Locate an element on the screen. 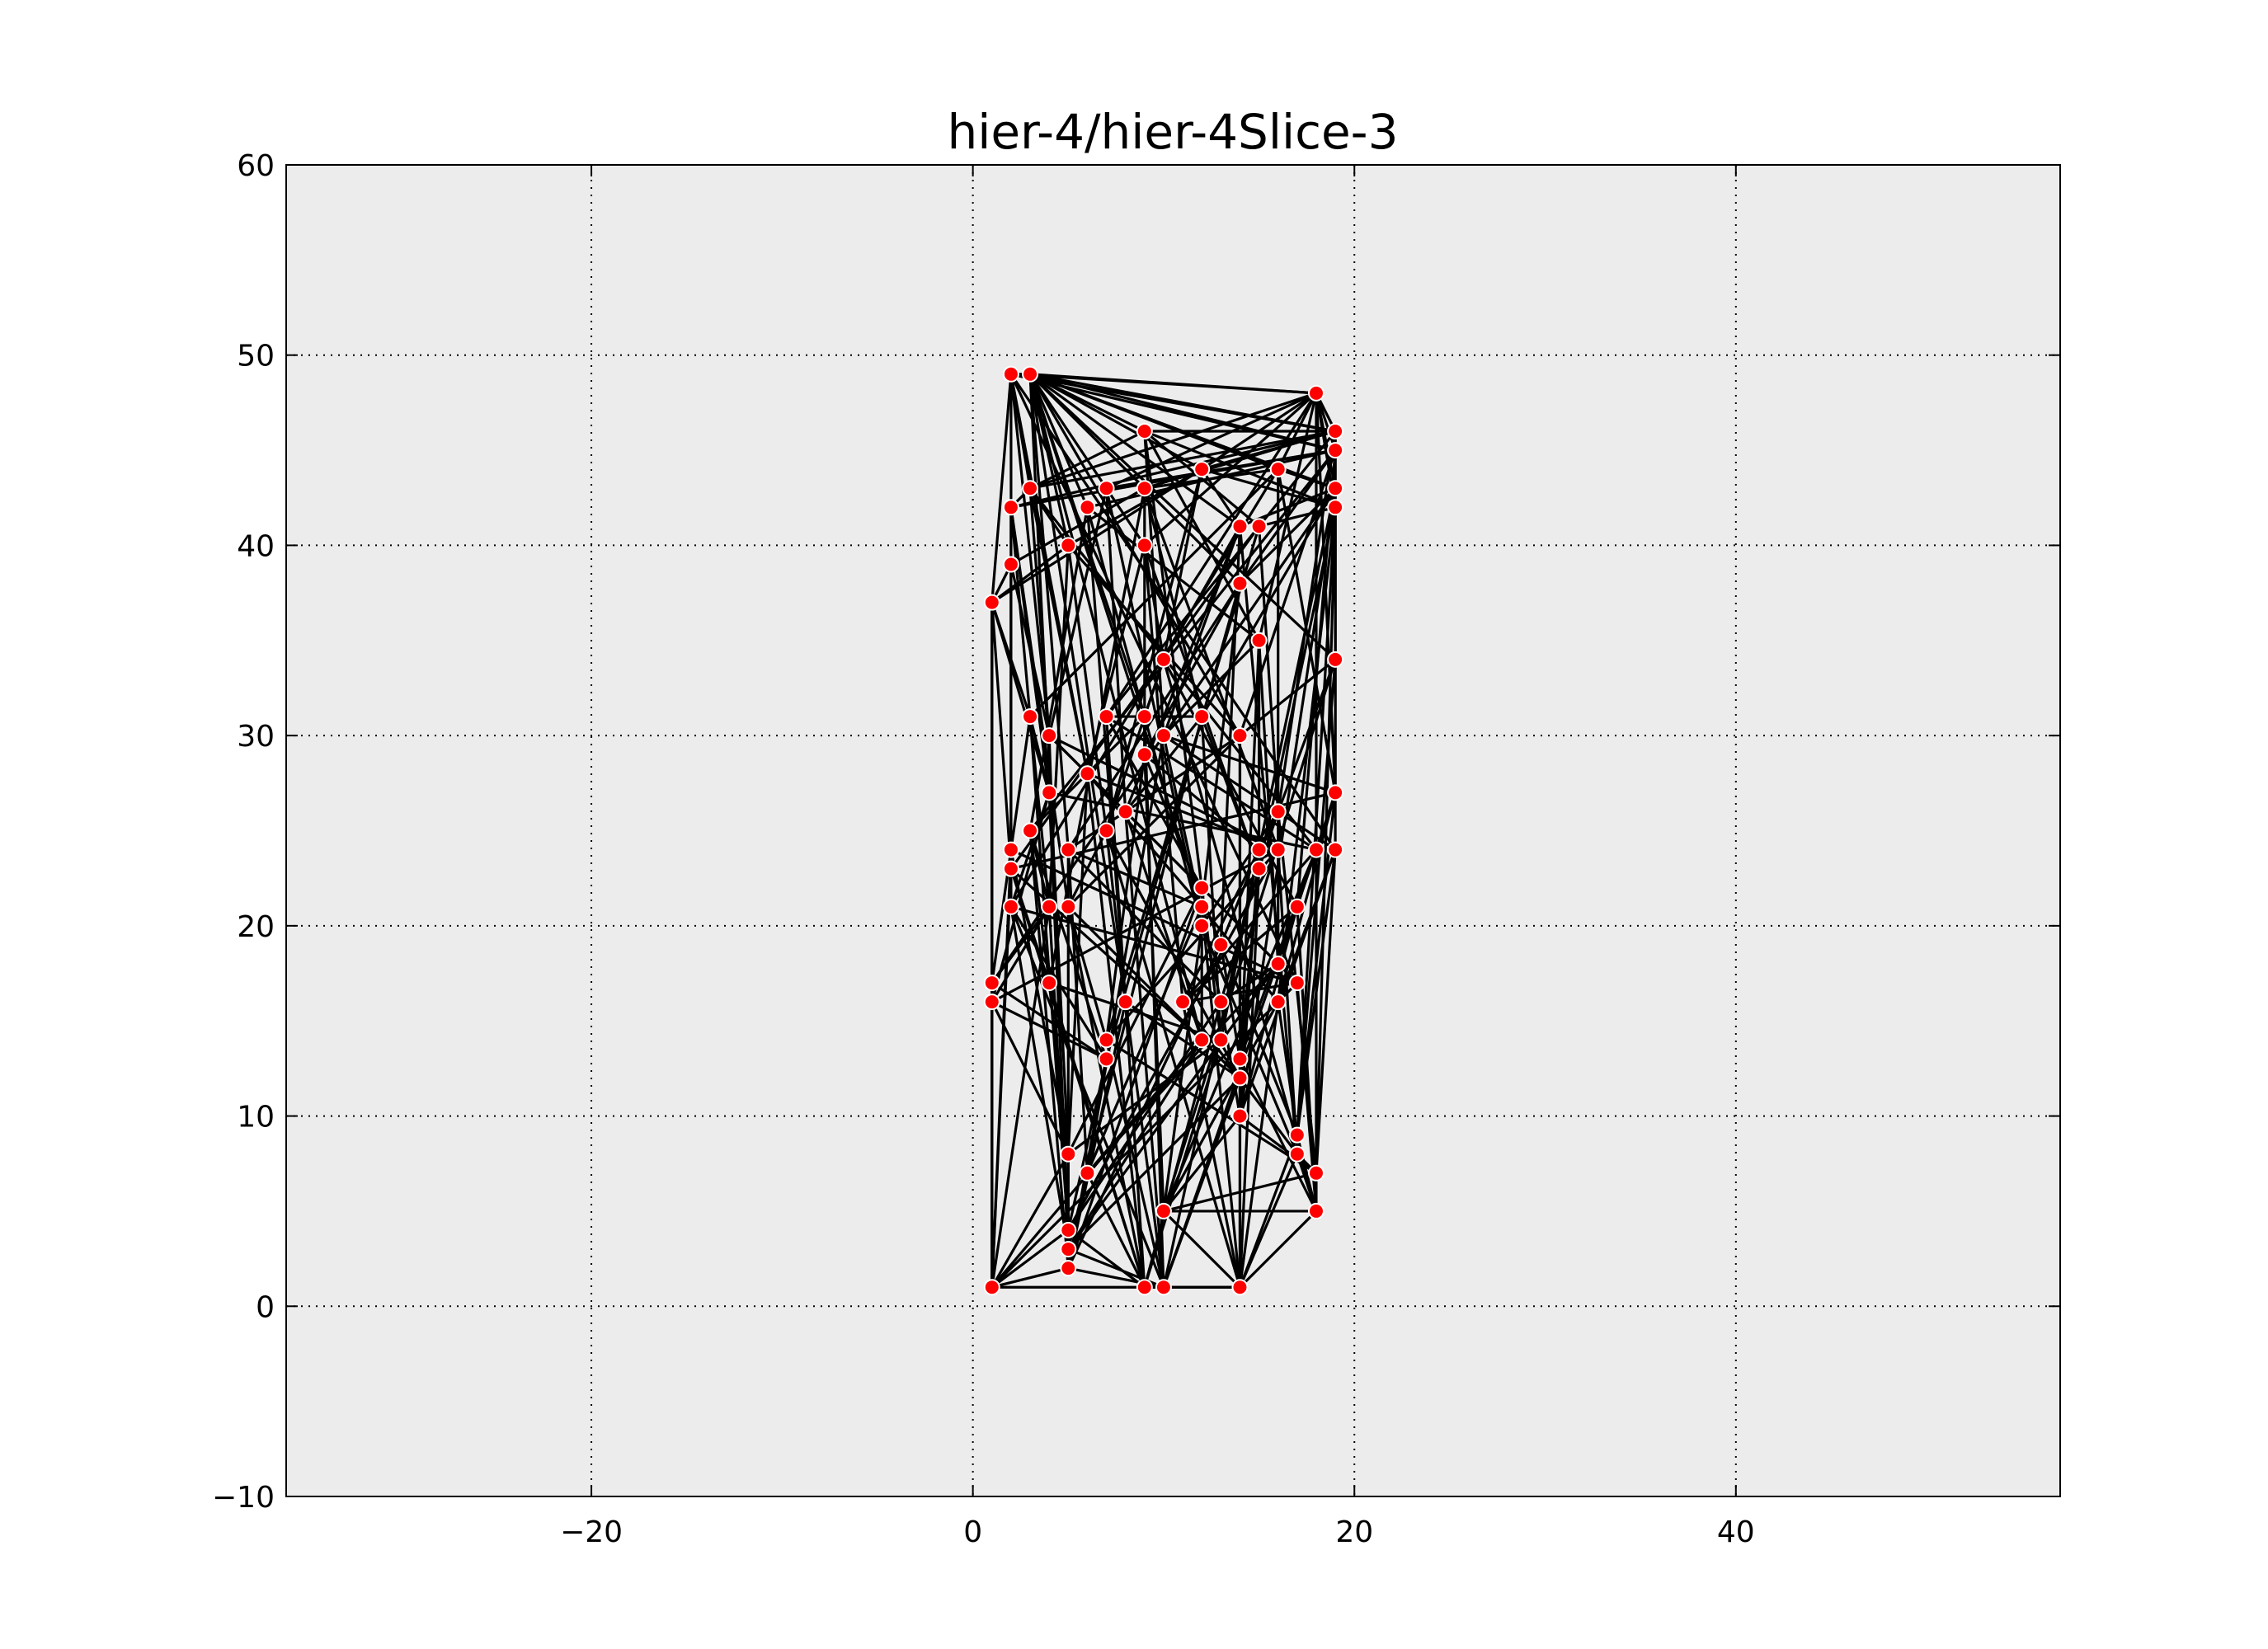 The image size is (2268, 1649). y-tick-label: 10 is located at coordinates (256, 1118).